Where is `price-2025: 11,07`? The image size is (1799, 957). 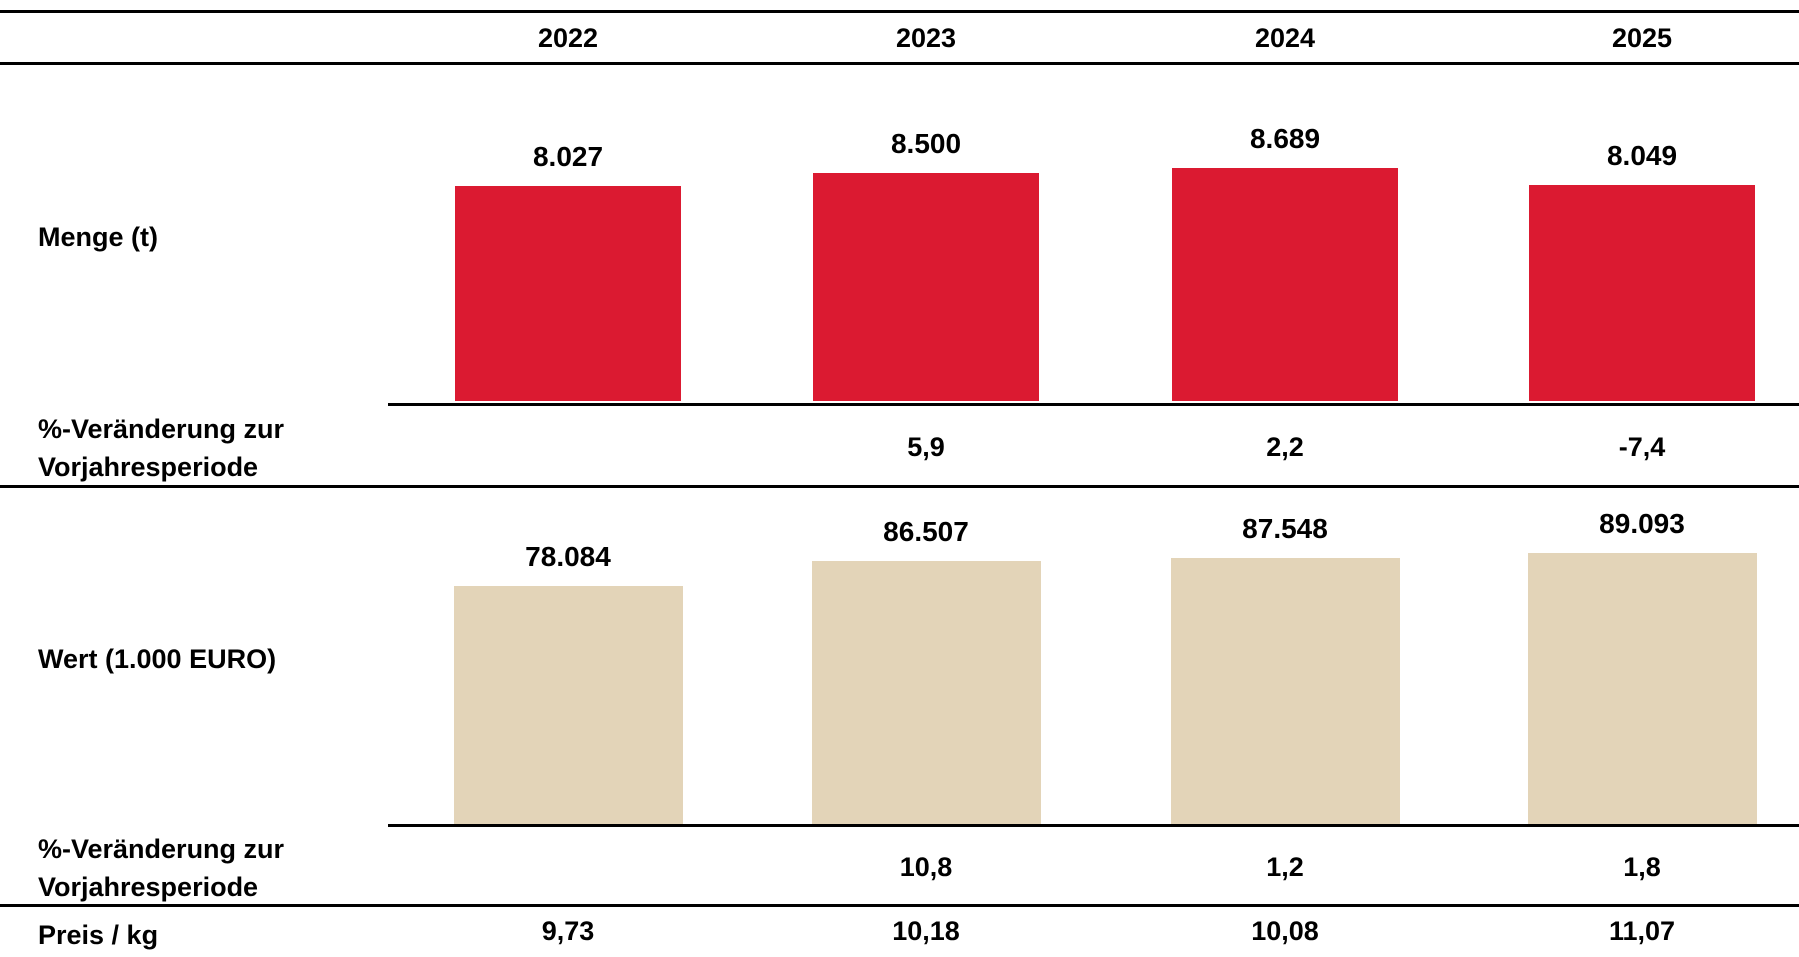 price-2025: 11,07 is located at coordinates (1642, 931).